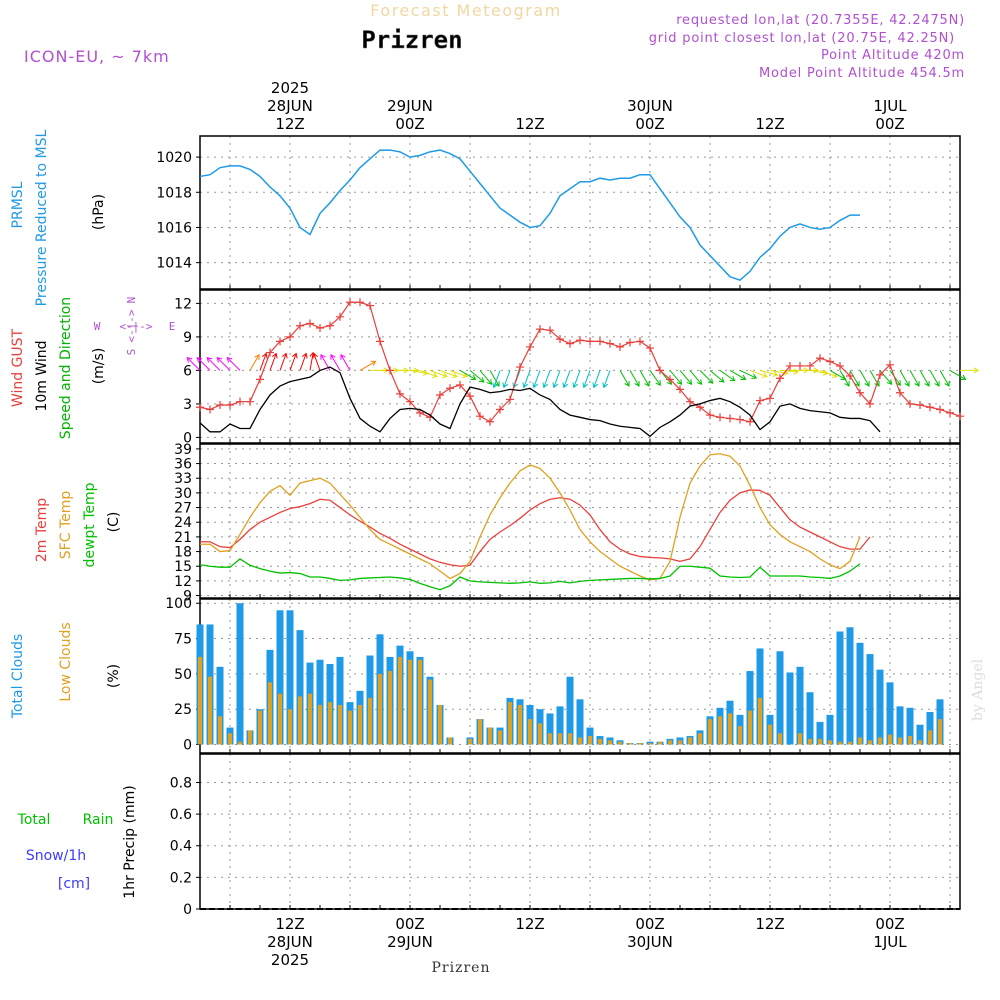 This screenshot has height=1000, width=1000. What do you see at coordinates (540, 402) in the screenshot?
I see `wind-line` at bounding box center [540, 402].